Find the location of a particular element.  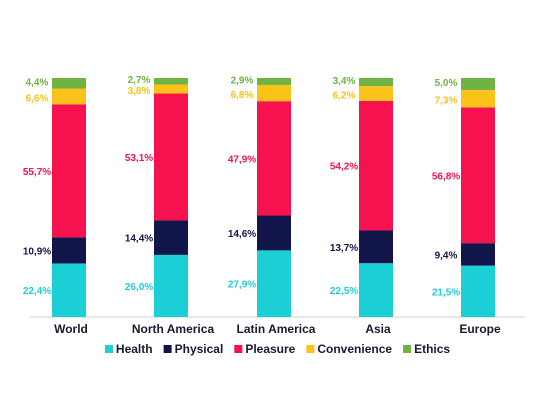

bar-world-ethics is located at coordinates (69, 83).